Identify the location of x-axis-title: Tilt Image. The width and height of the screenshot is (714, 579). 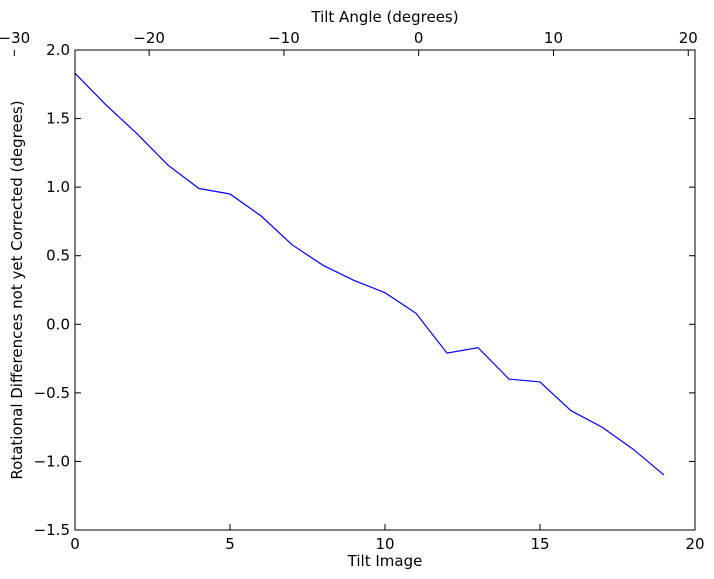
(385, 561).